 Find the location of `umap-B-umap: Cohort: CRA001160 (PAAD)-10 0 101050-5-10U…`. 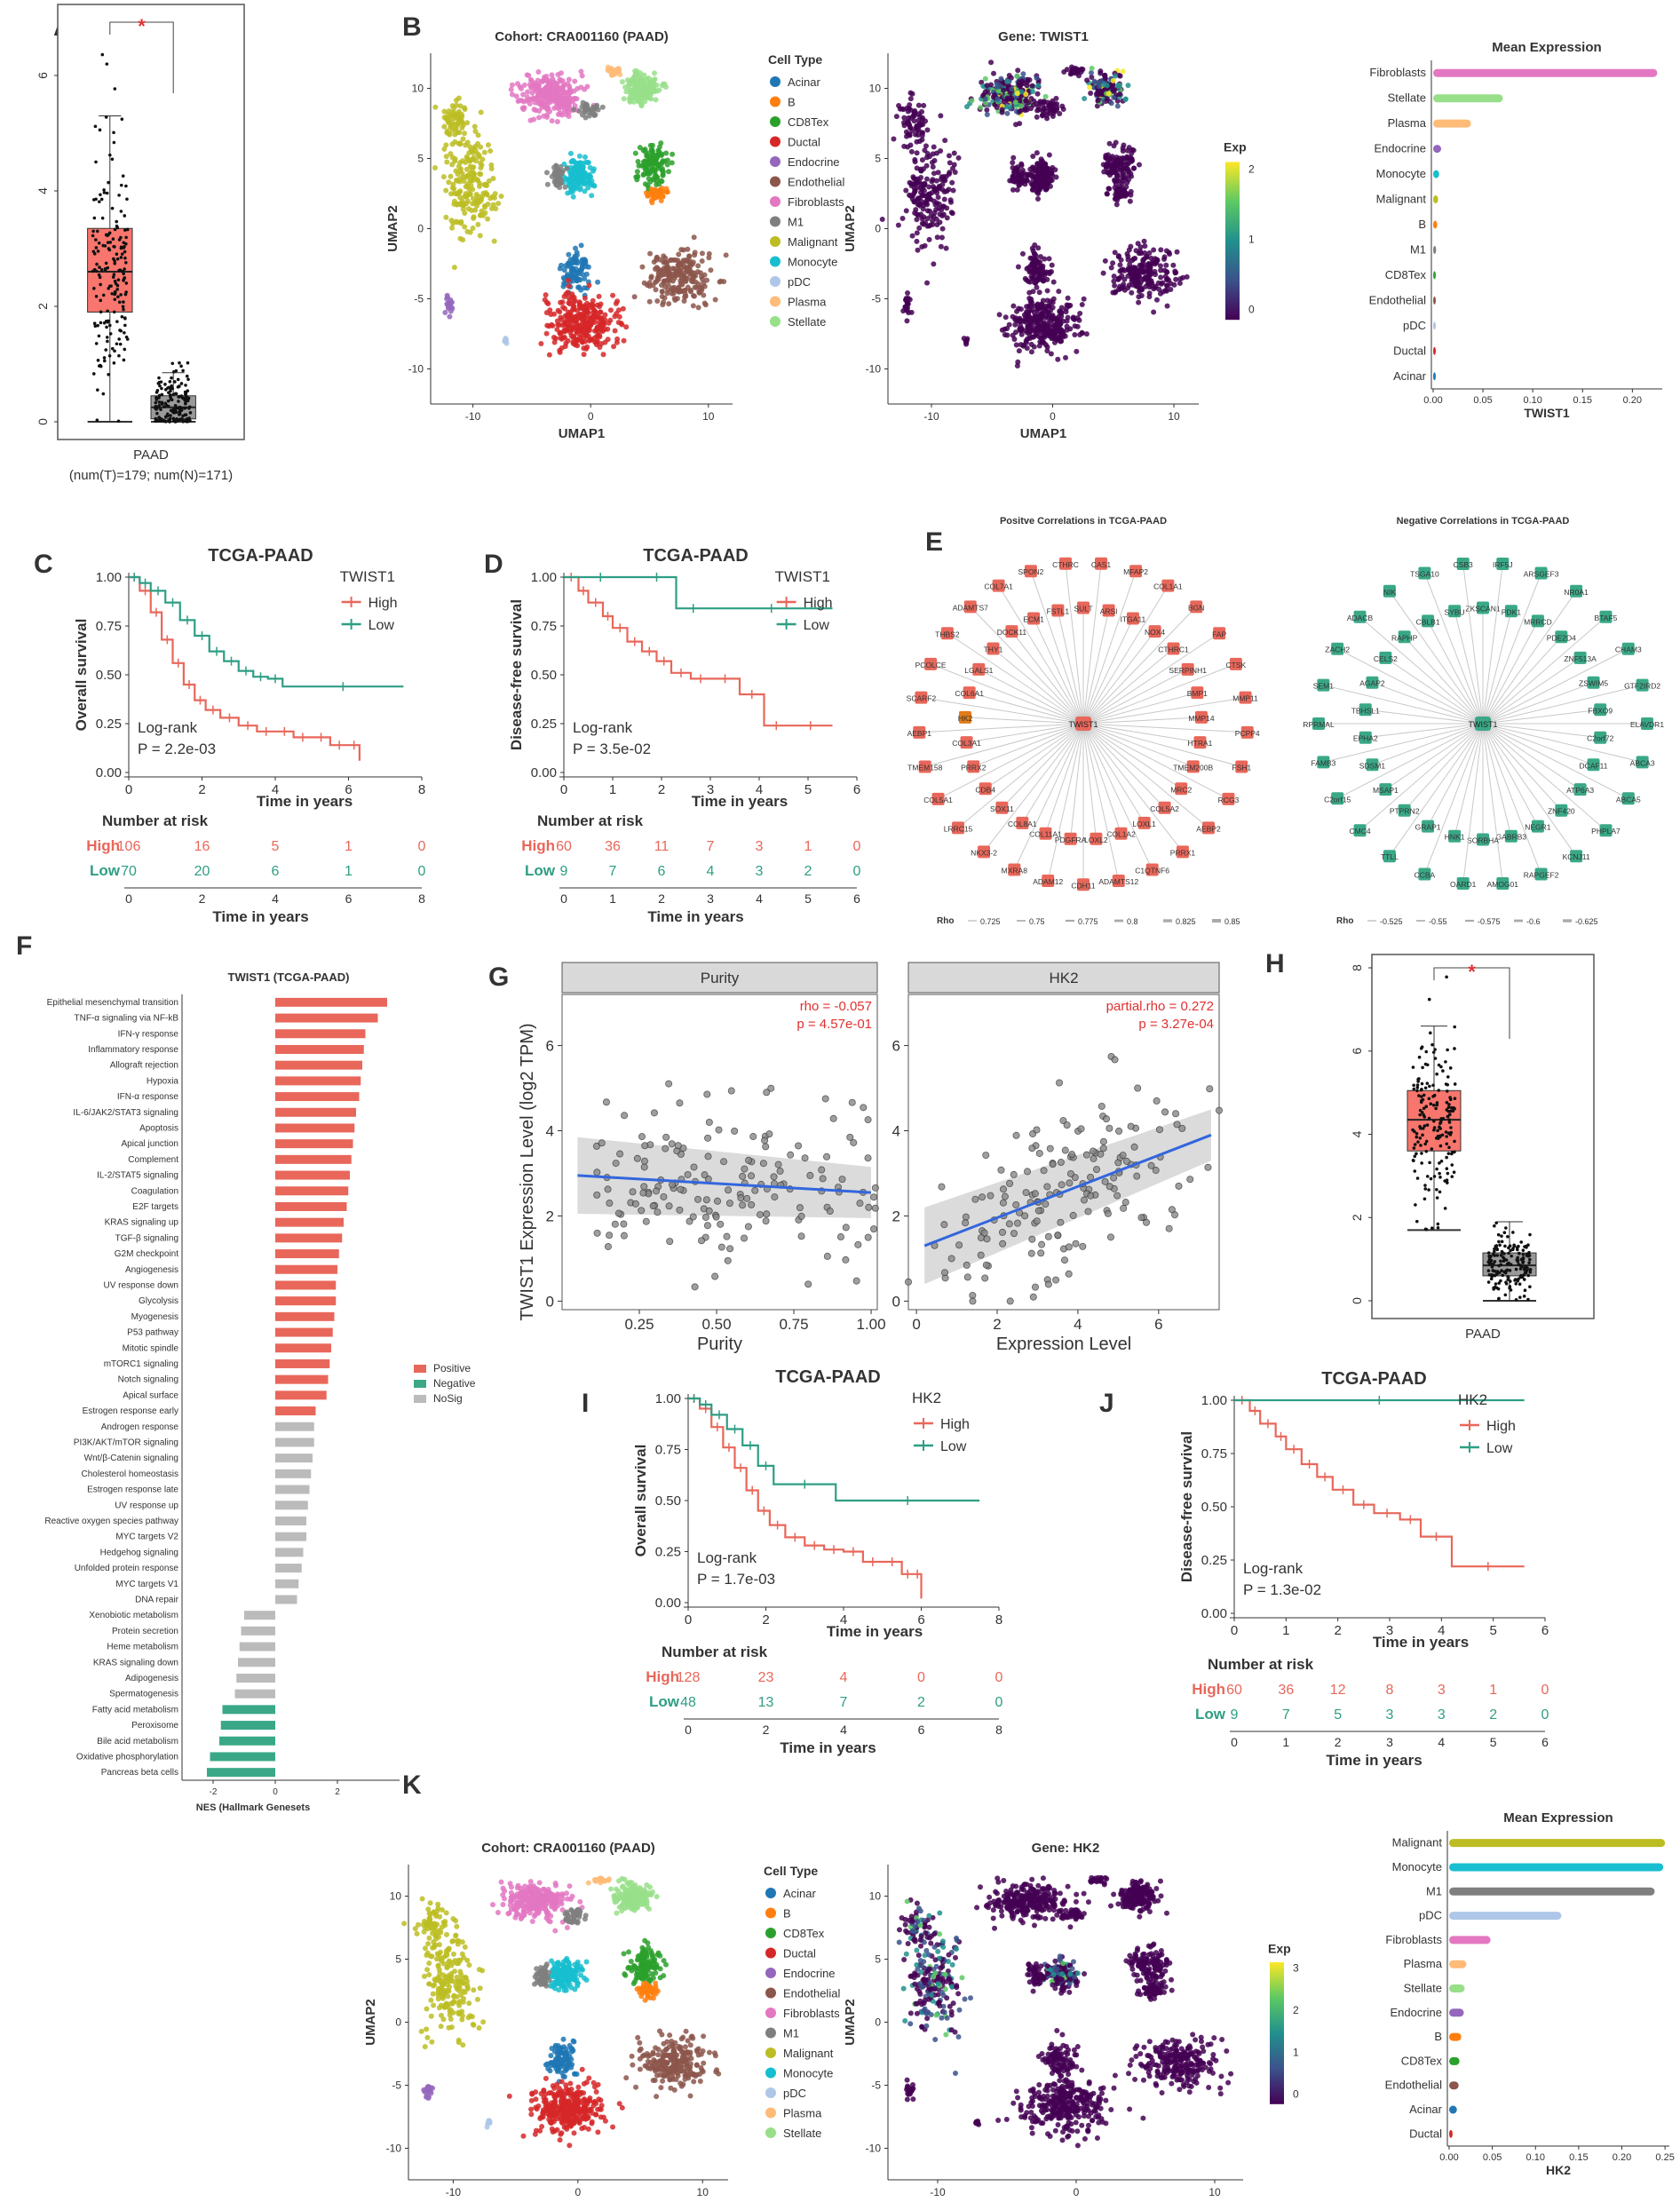

umap-B-umap: Cohort: CRA001160 (PAAD)-10 0 101050-5-10U… is located at coordinates (614, 235).